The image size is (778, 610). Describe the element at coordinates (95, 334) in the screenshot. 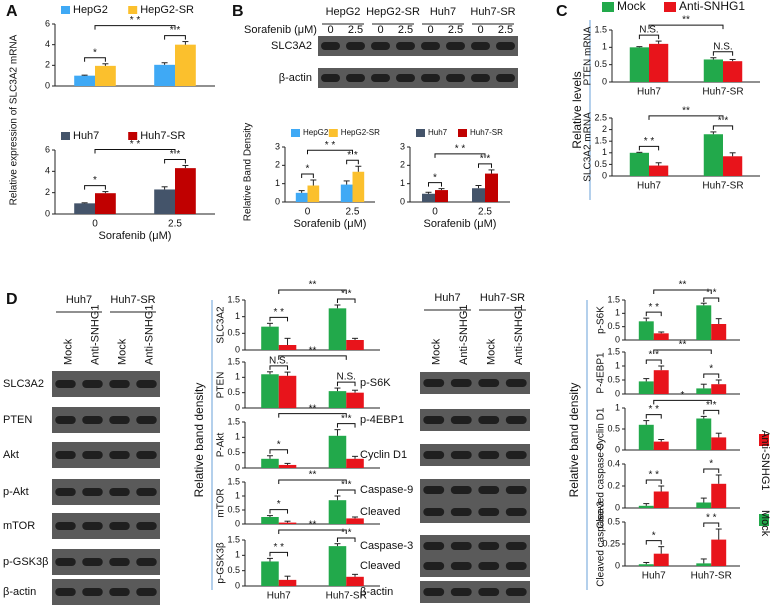

I see `lane-label: Anti-SNHG1` at that location.